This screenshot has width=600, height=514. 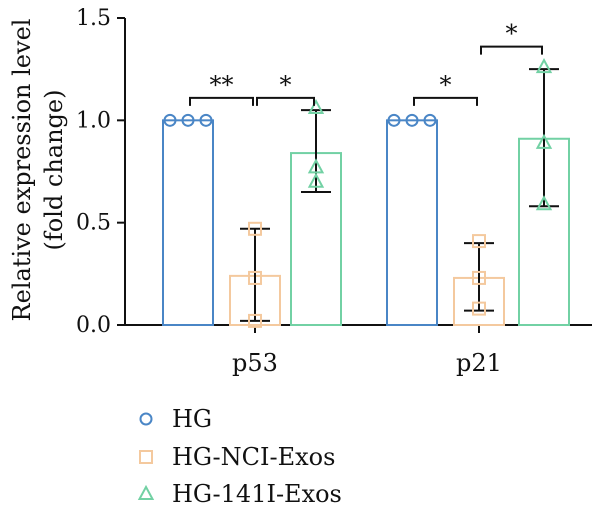 What do you see at coordinates (366, 63) in the screenshot?
I see `significance-brackets: ** * **` at bounding box center [366, 63].